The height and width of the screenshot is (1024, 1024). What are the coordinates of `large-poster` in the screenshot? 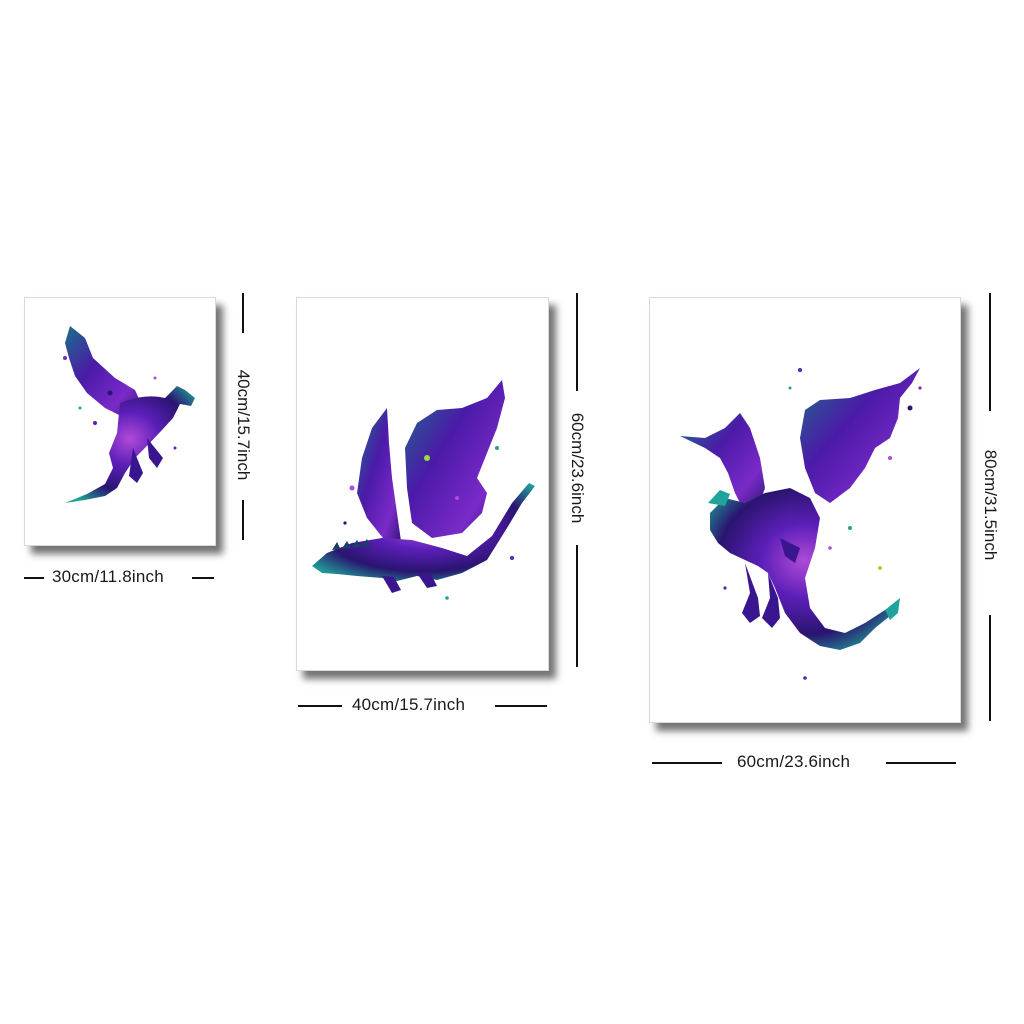 It's located at (805, 510).